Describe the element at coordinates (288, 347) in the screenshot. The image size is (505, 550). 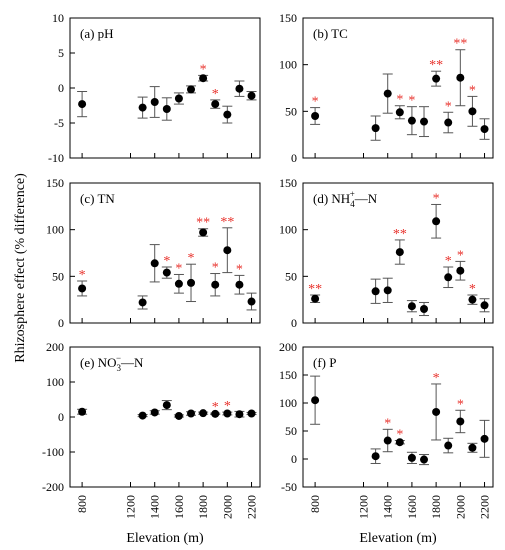
I see `y-tick-label: 200` at that location.